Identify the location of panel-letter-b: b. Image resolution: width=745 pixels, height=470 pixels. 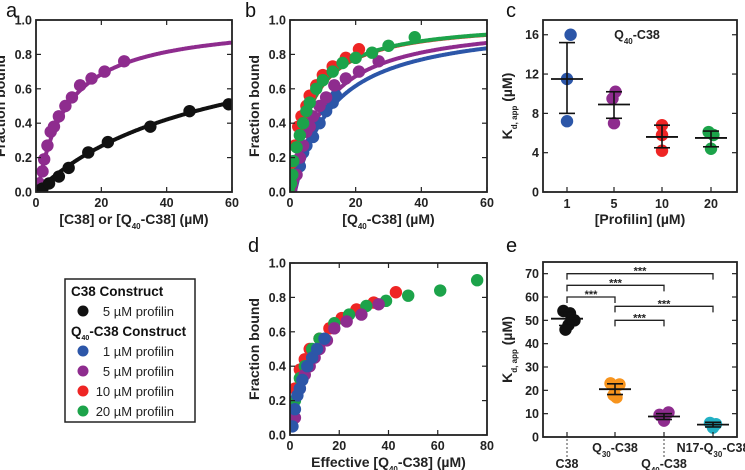
(250, 11).